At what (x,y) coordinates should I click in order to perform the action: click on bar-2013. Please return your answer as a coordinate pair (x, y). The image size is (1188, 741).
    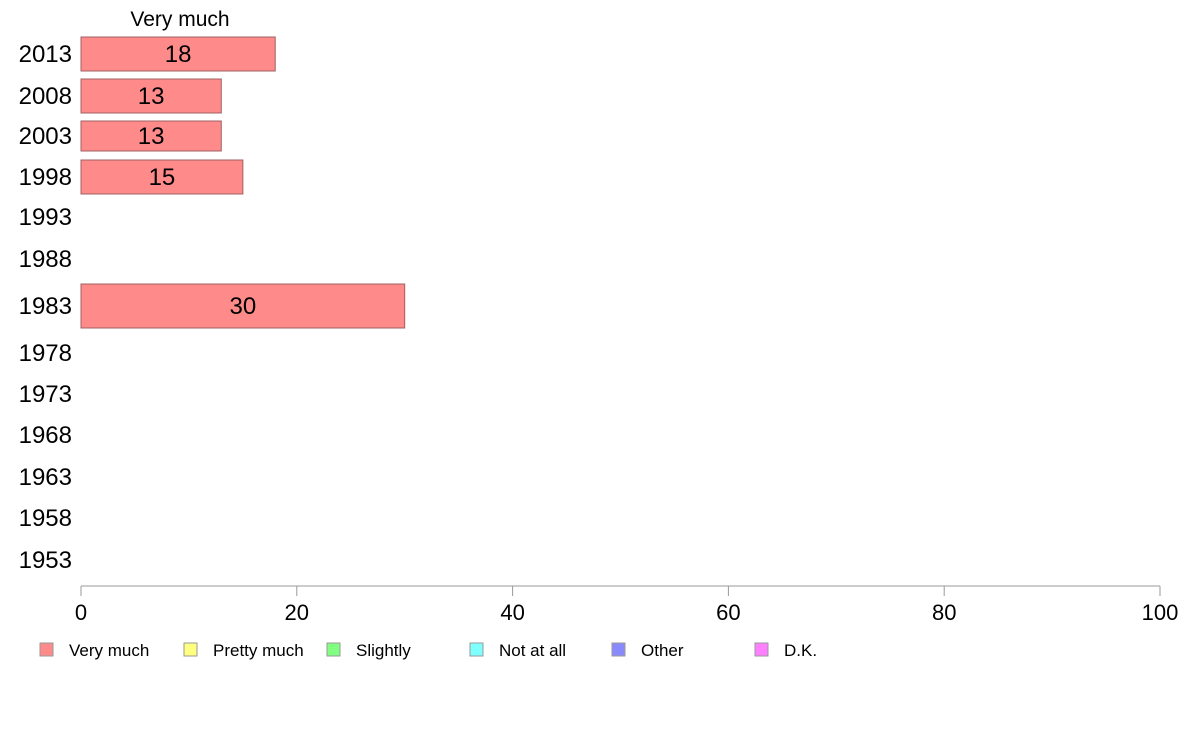
    Looking at the image, I should click on (178, 54).